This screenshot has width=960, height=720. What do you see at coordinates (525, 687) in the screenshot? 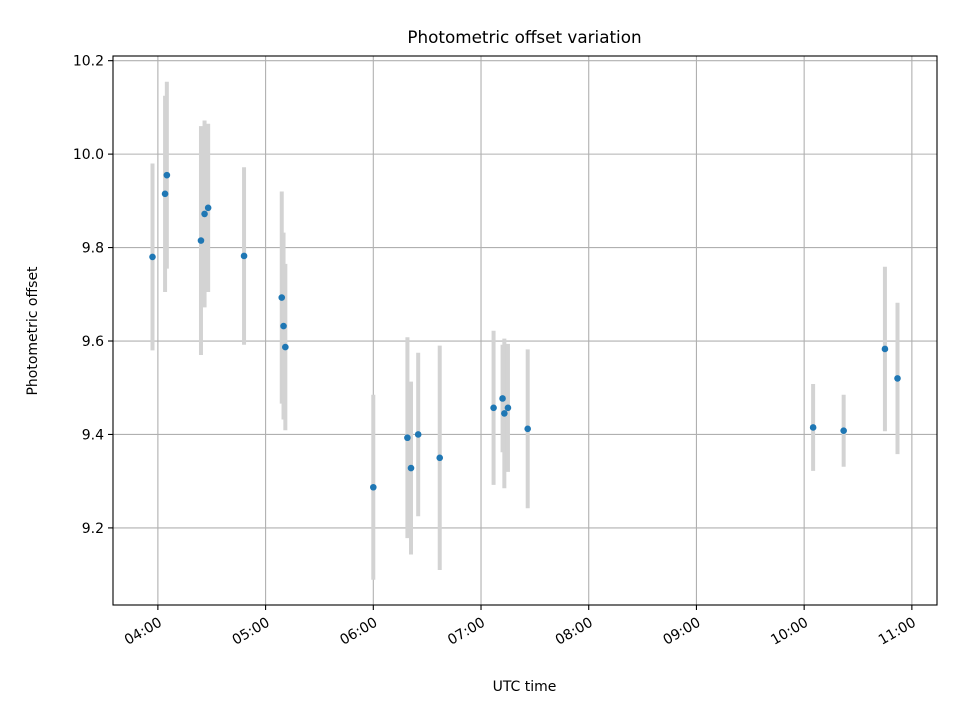
I see `x-axis-label: UTC time` at bounding box center [525, 687].